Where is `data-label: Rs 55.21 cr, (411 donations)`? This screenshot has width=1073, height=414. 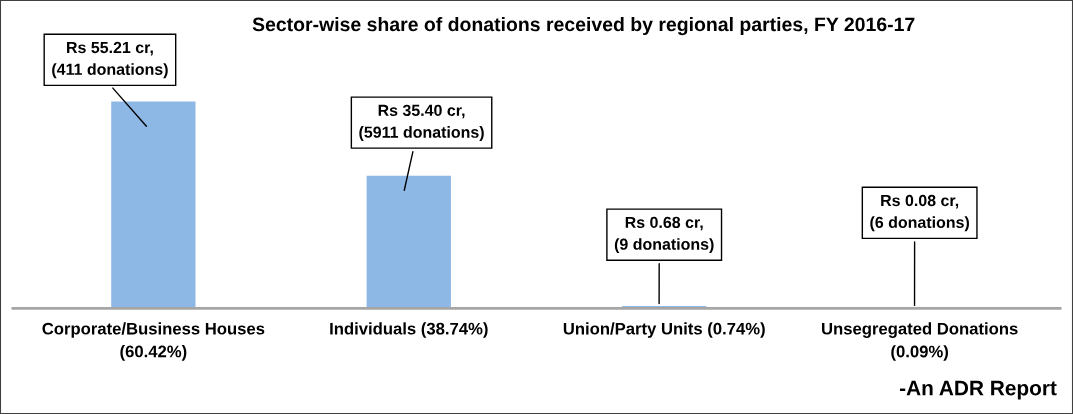 data-label: Rs 55.21 cr, (411 donations) is located at coordinates (110, 60).